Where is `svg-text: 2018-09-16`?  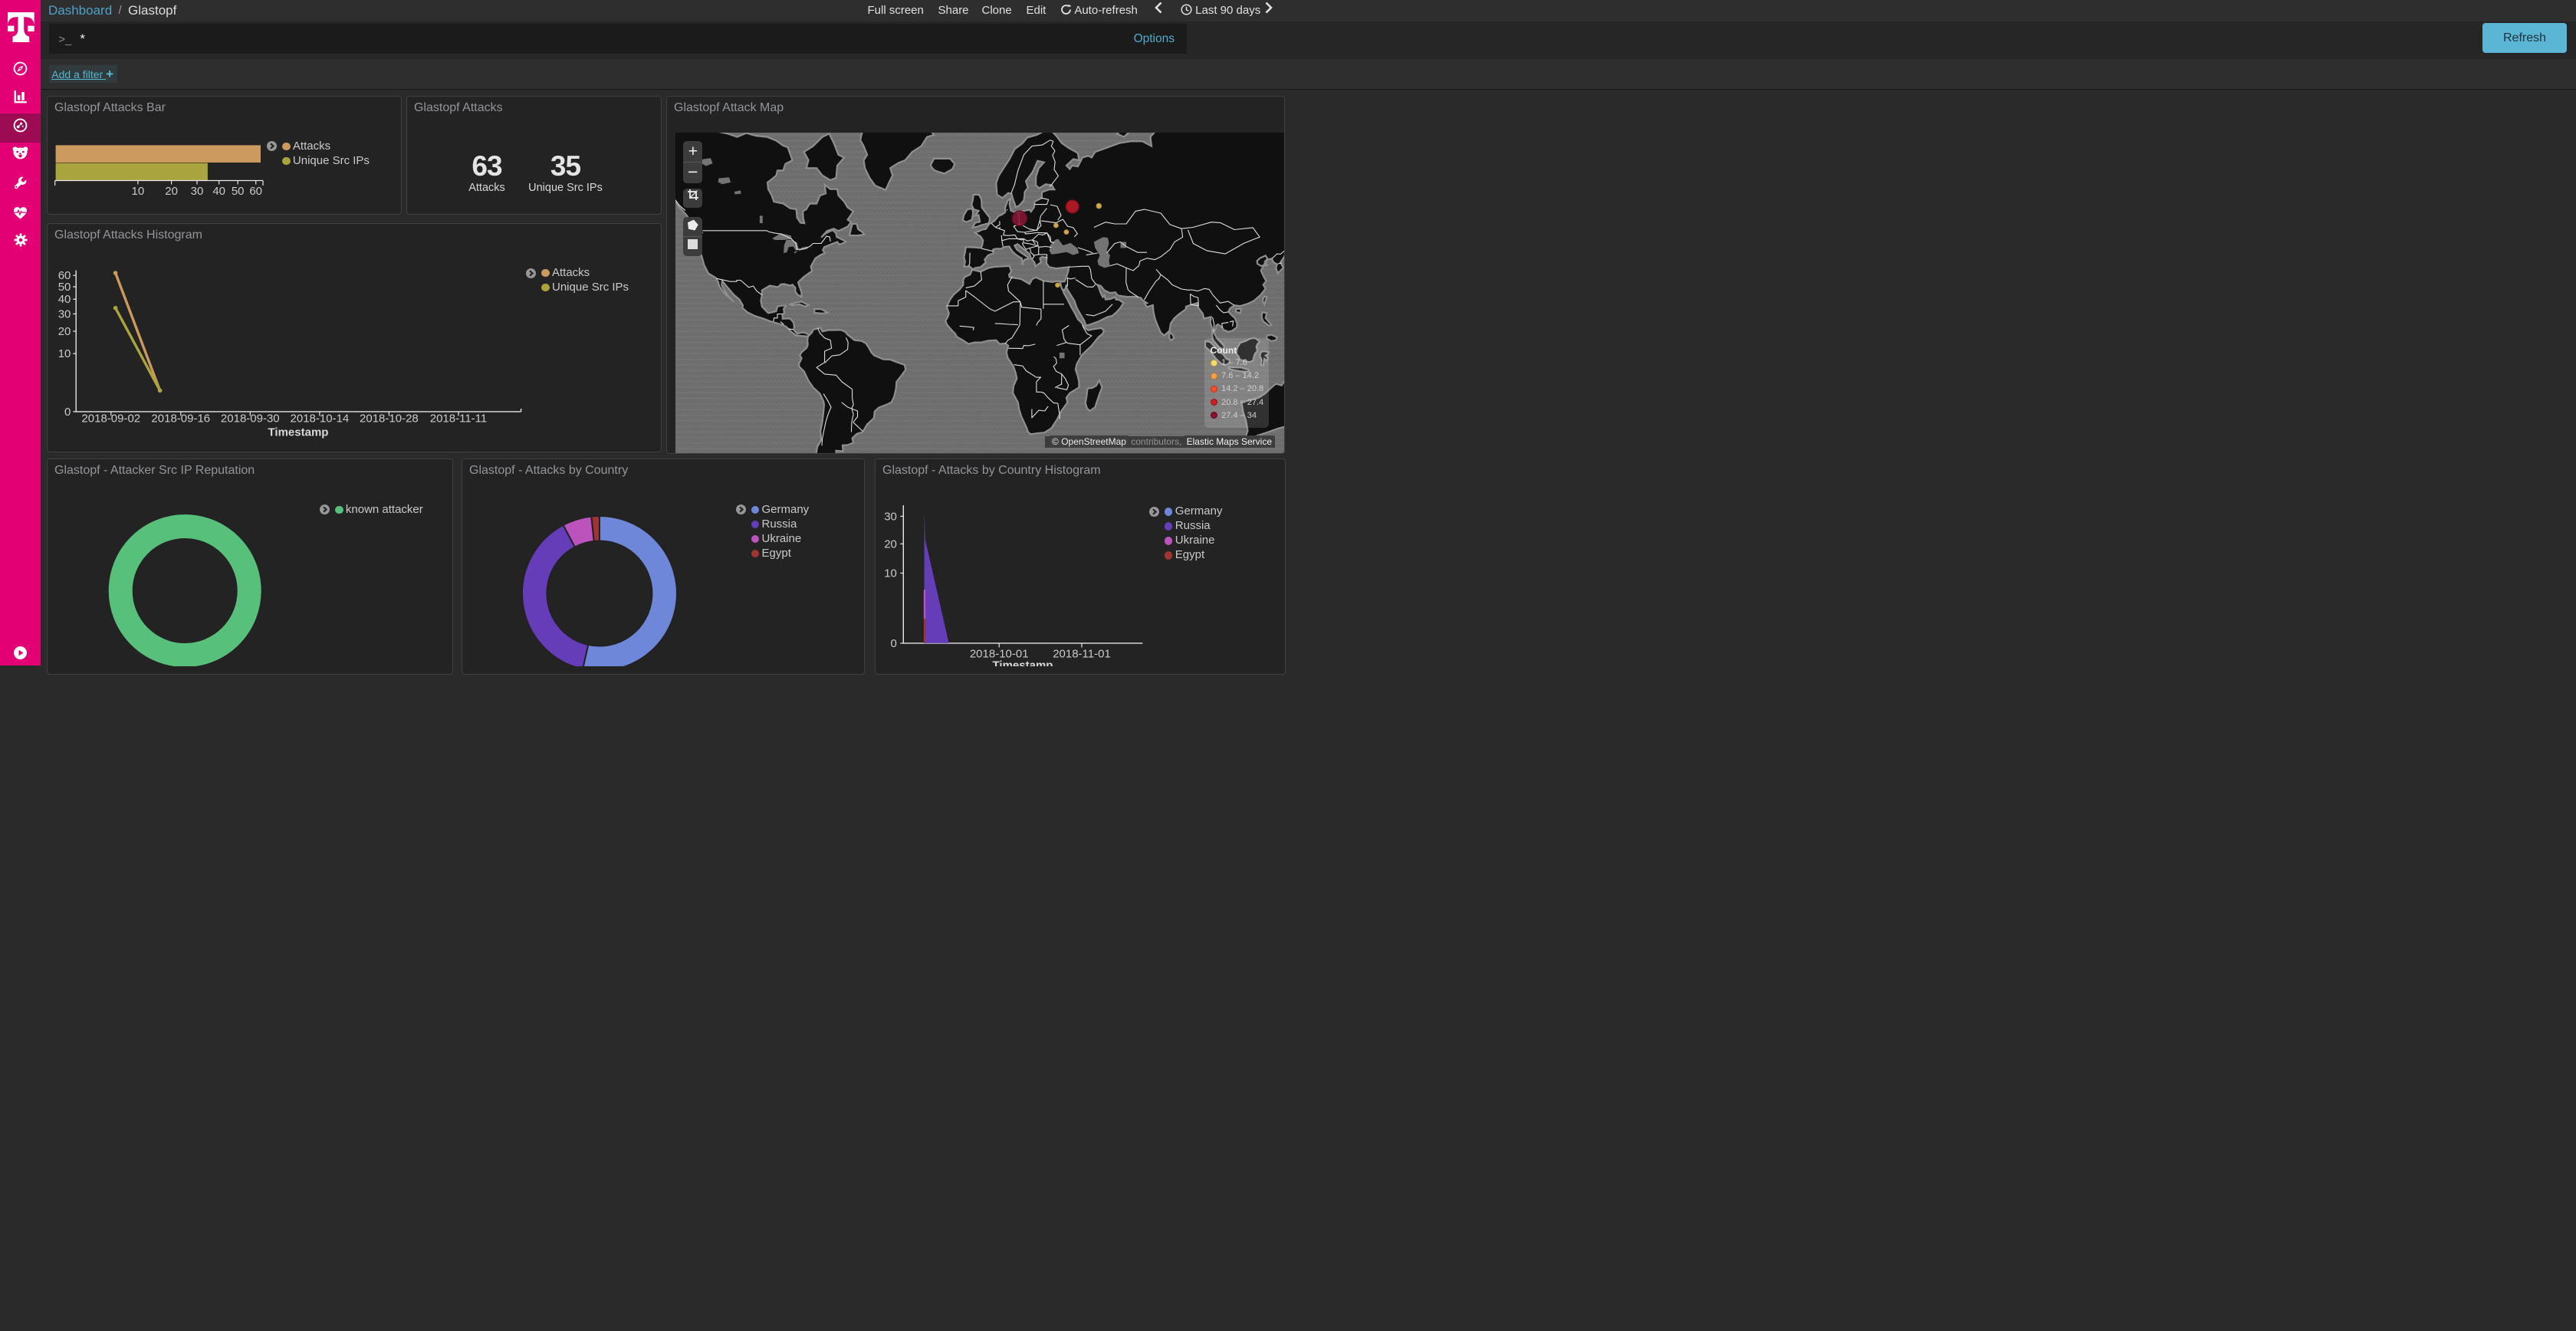
svg-text: 2018-09-16 is located at coordinates (181, 419).